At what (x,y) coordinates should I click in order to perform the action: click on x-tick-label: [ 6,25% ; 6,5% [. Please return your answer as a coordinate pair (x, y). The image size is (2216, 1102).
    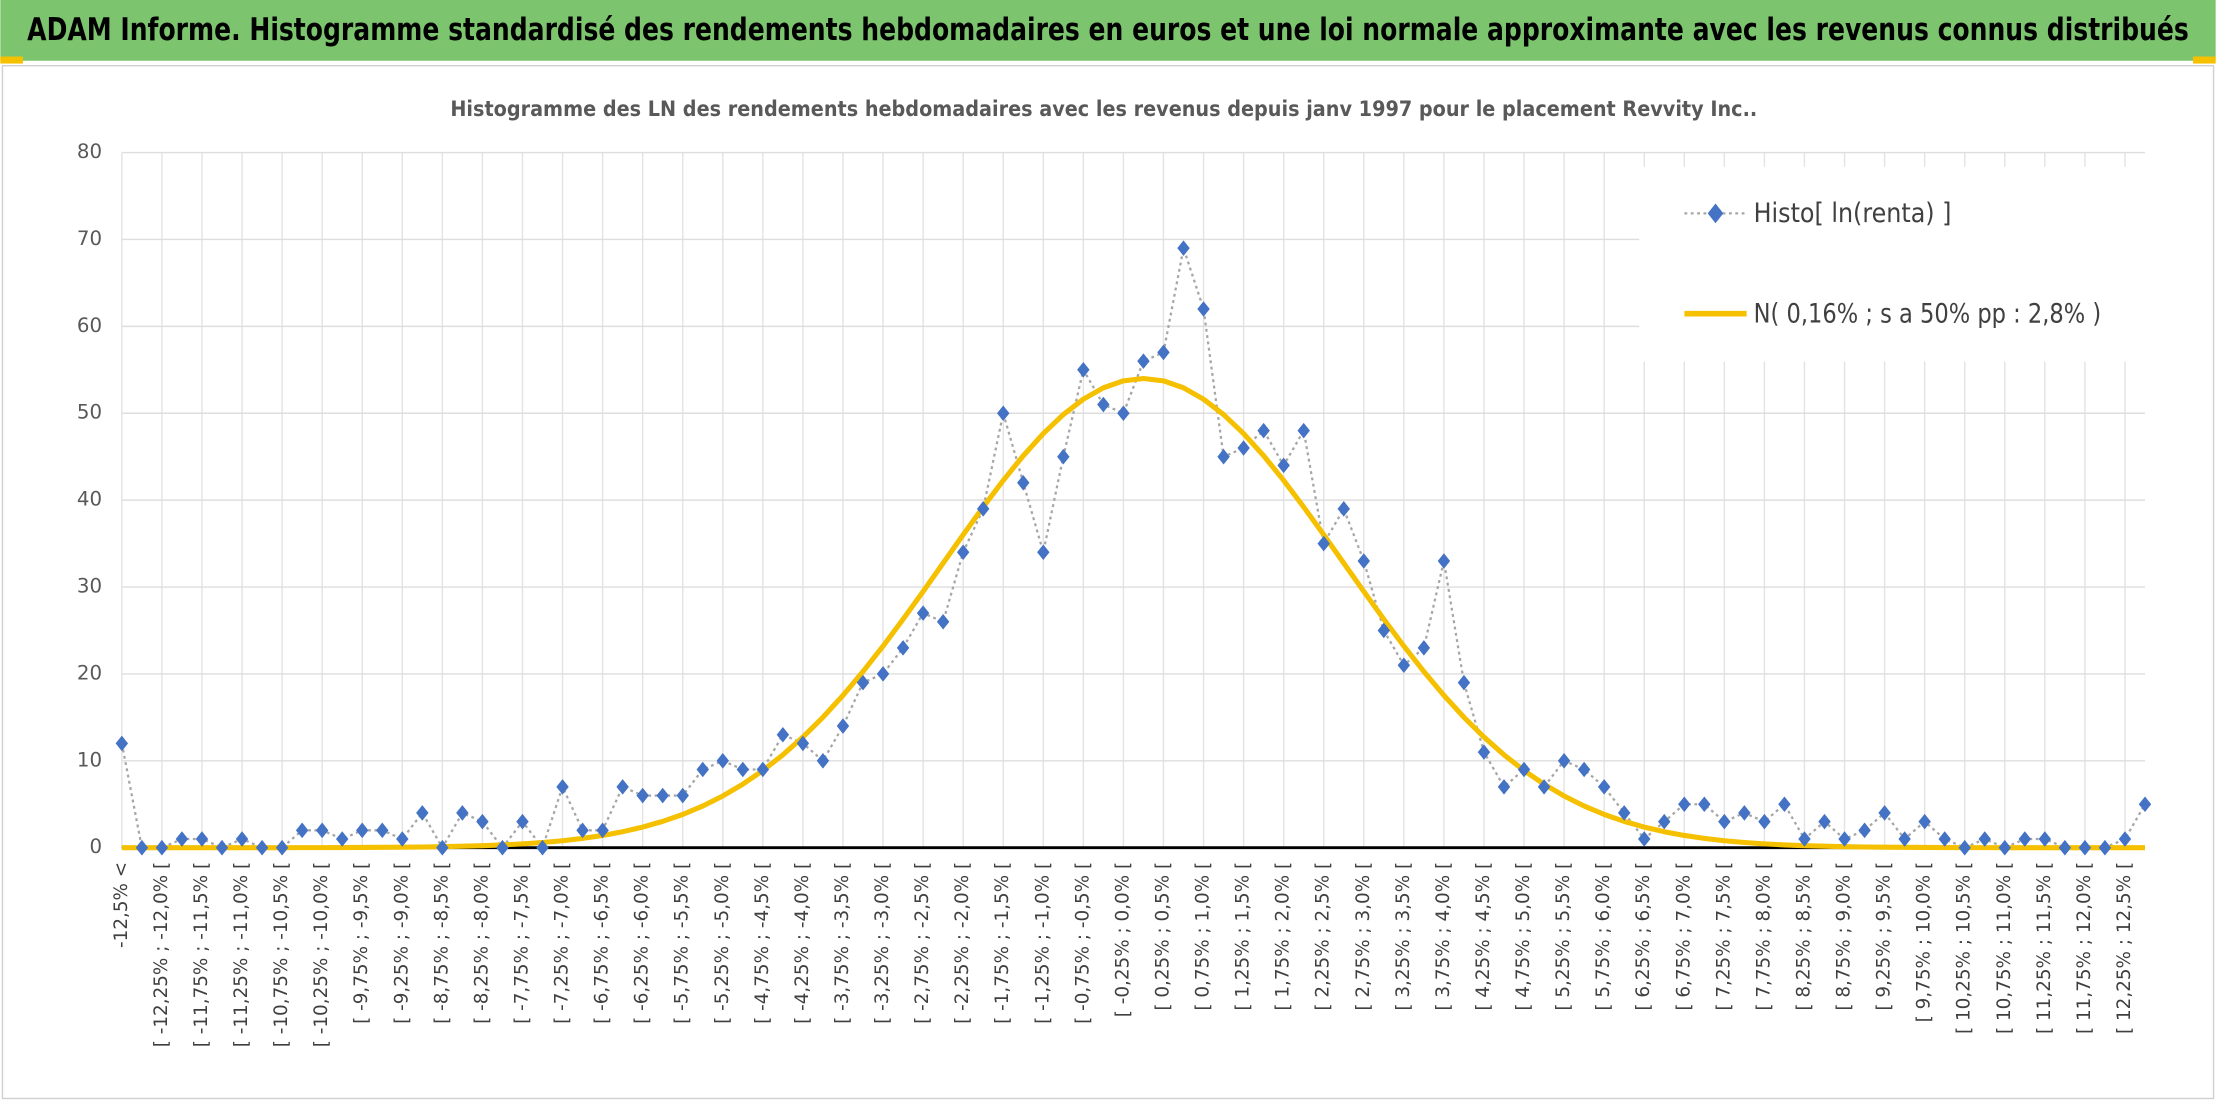
    Looking at the image, I should click on (1643, 936).